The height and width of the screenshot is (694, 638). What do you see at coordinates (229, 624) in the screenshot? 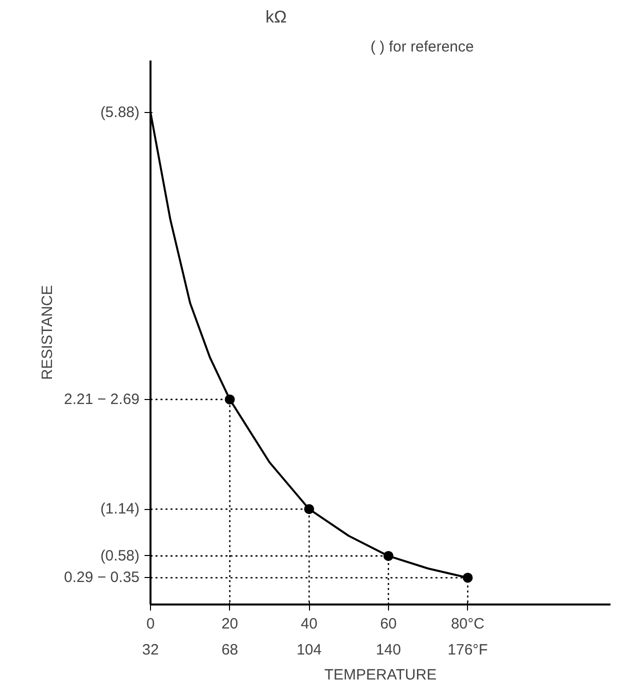
I see `x-tick-label: 20` at bounding box center [229, 624].